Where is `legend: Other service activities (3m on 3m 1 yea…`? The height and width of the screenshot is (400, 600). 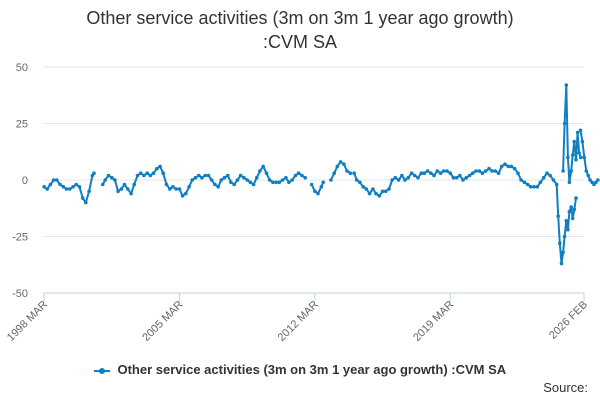 legend: Other service activities (3m on 3m 1 yea… is located at coordinates (300, 369).